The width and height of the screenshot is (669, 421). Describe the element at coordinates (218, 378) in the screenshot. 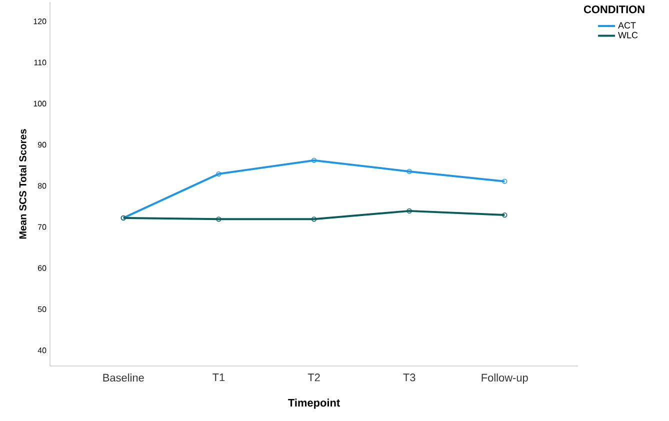

I see `x-tick-label: T1` at that location.